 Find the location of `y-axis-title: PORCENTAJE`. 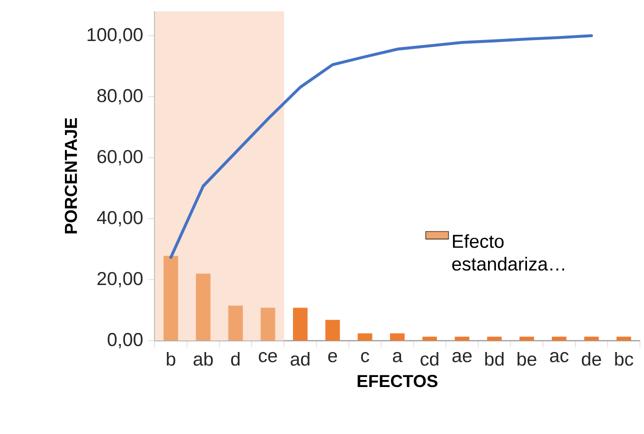

y-axis-title: PORCENTAJE is located at coordinates (71, 176).